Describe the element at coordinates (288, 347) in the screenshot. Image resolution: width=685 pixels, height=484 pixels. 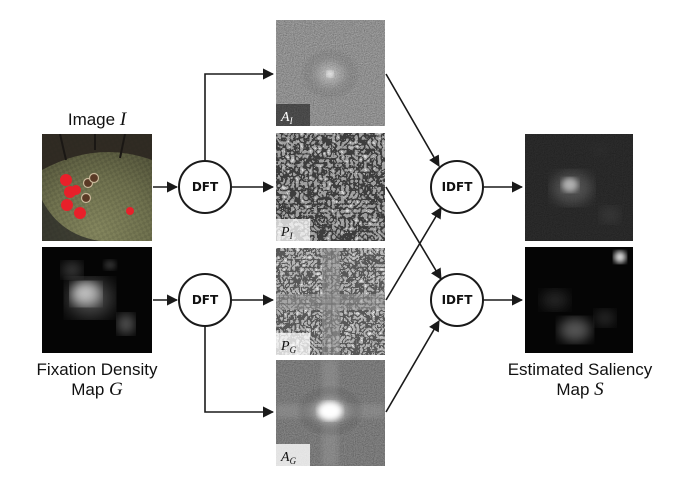
I see `phase-g-tag: PG` at that location.